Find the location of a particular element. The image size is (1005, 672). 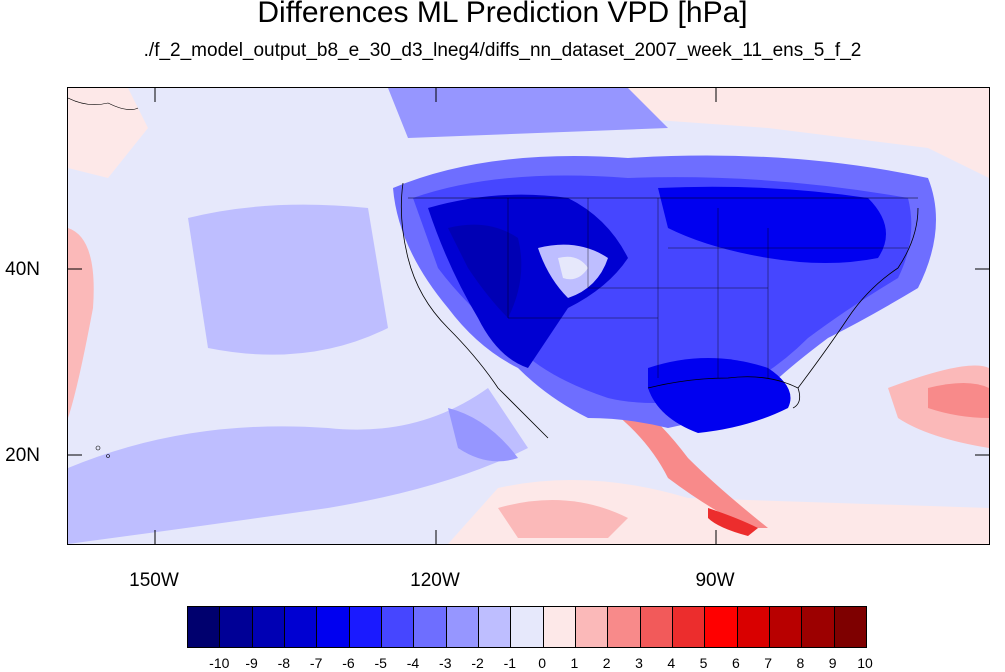

lat-label-20n: 20N is located at coordinates (22, 455).